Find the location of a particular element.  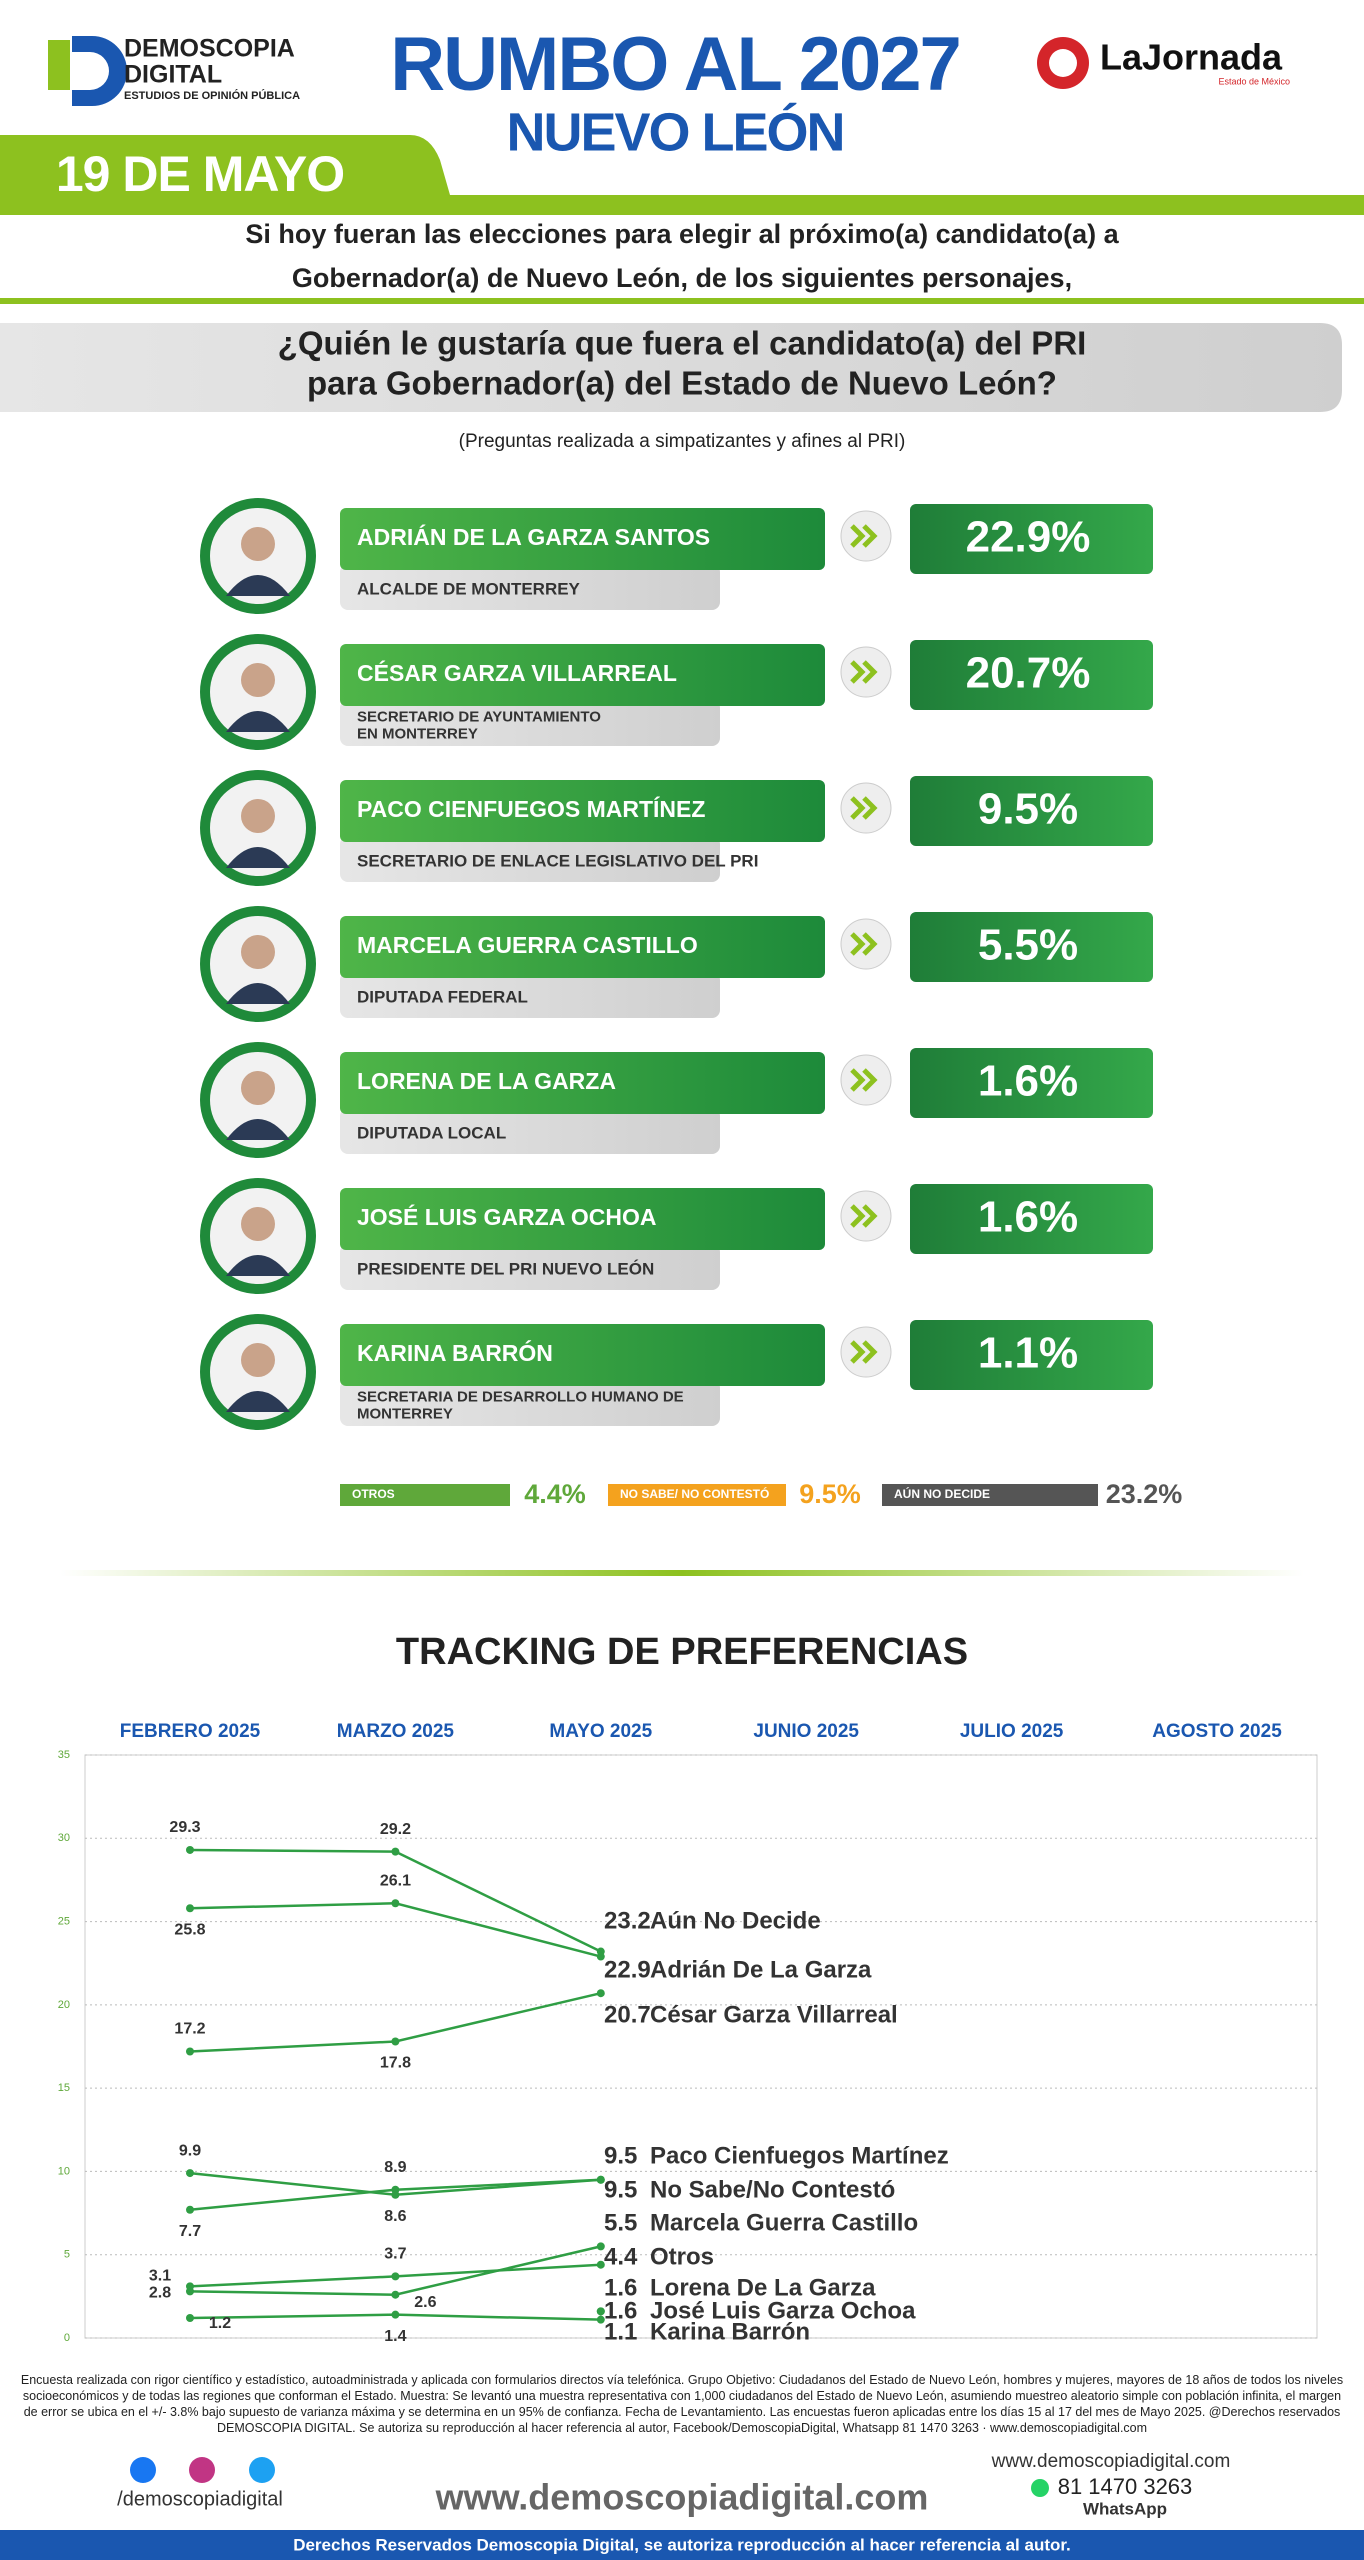

candidate-name: LORENA DE LA GARZA is located at coordinates (486, 1081).